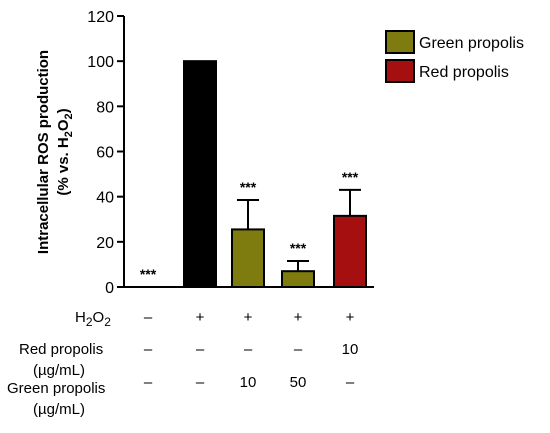 The width and height of the screenshot is (550, 433). What do you see at coordinates (298, 382) in the screenshot?
I see `condition-value: 50` at bounding box center [298, 382].